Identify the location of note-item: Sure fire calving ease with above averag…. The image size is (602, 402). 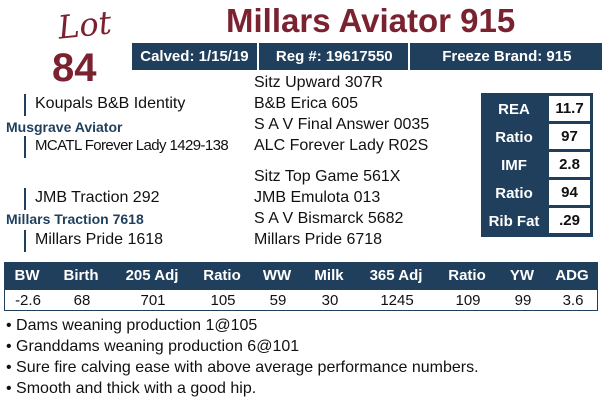
(242, 367).